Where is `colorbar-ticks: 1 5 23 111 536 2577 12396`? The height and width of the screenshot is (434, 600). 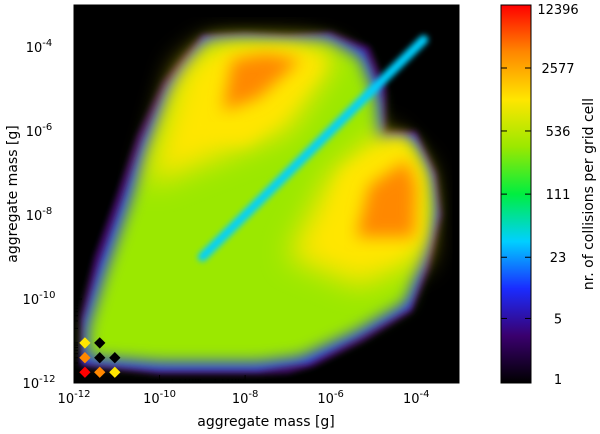 colorbar-ticks: 1 5 23 111 536 2577 12396 is located at coordinates (540, 195).